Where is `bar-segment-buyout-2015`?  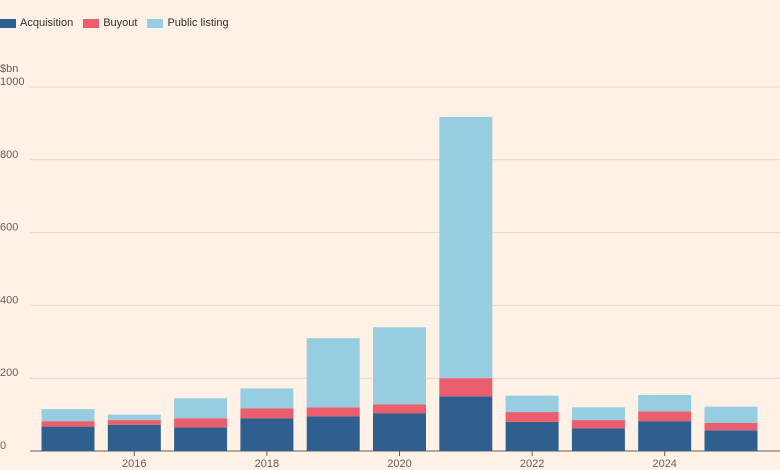
bar-segment-buyout-2015 is located at coordinates (68, 424).